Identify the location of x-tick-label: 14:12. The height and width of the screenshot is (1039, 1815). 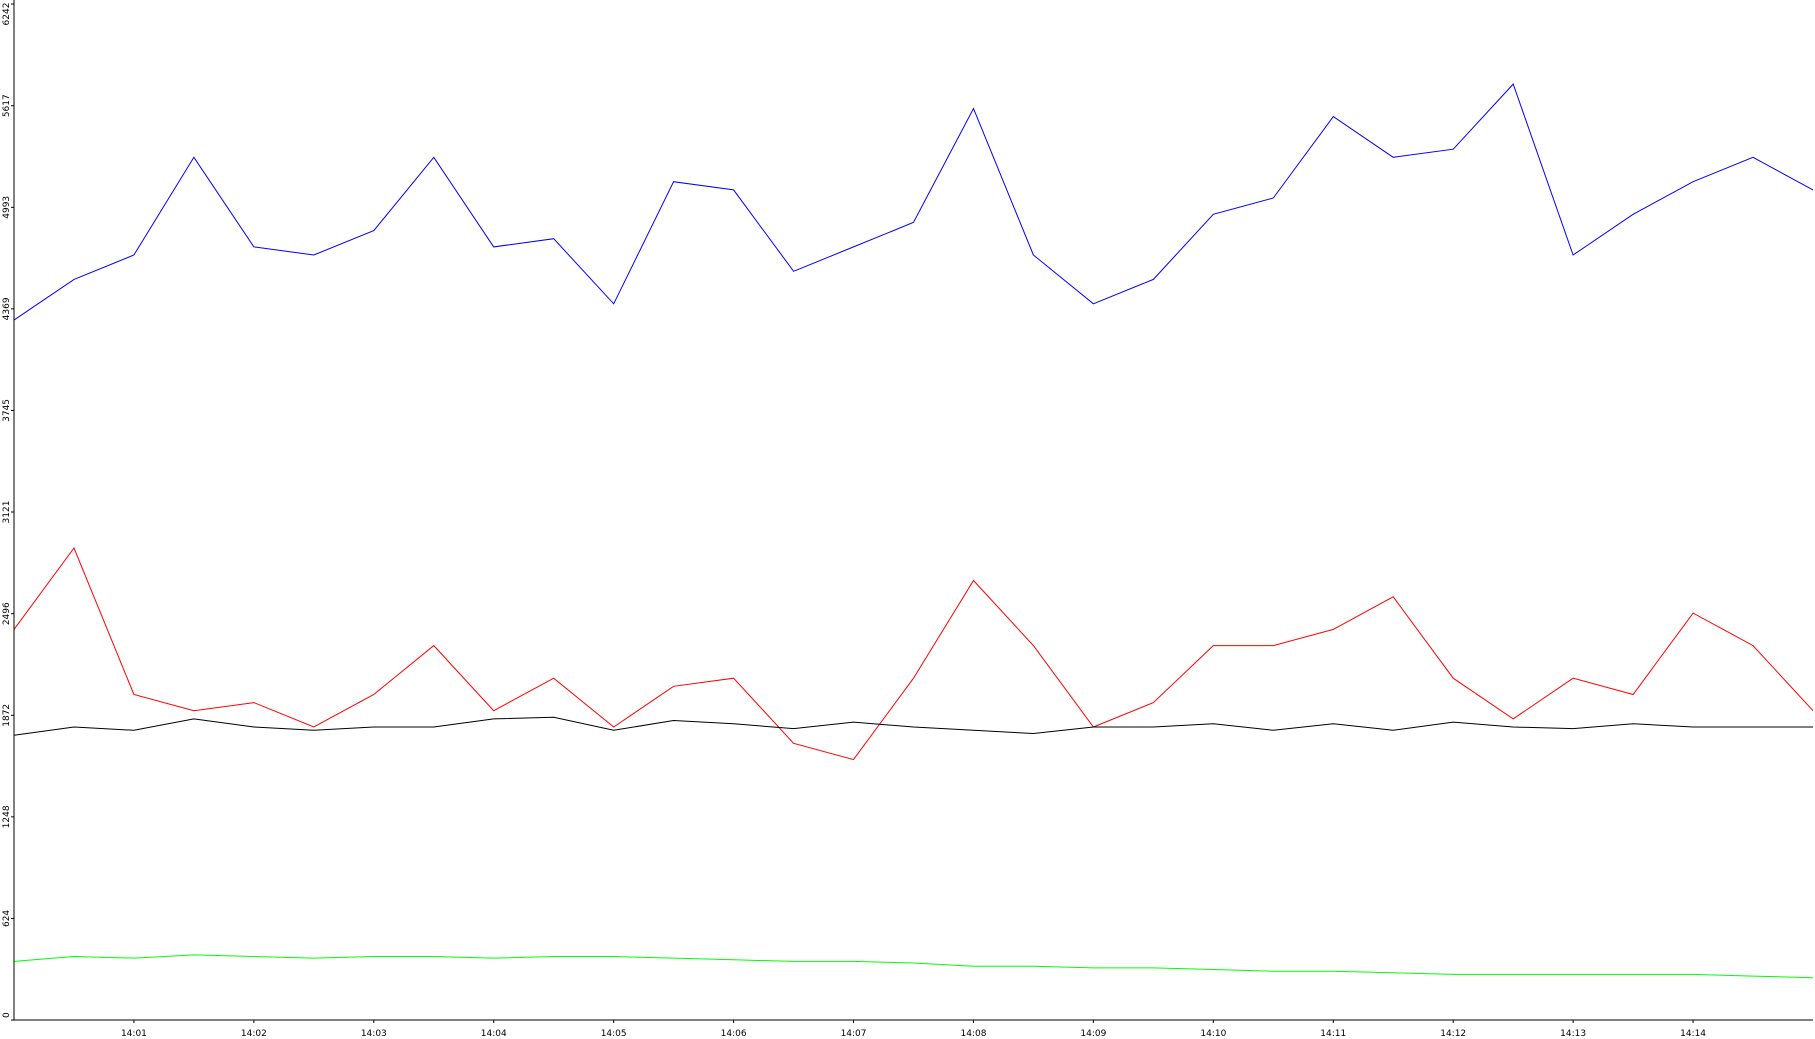
(1453, 1034).